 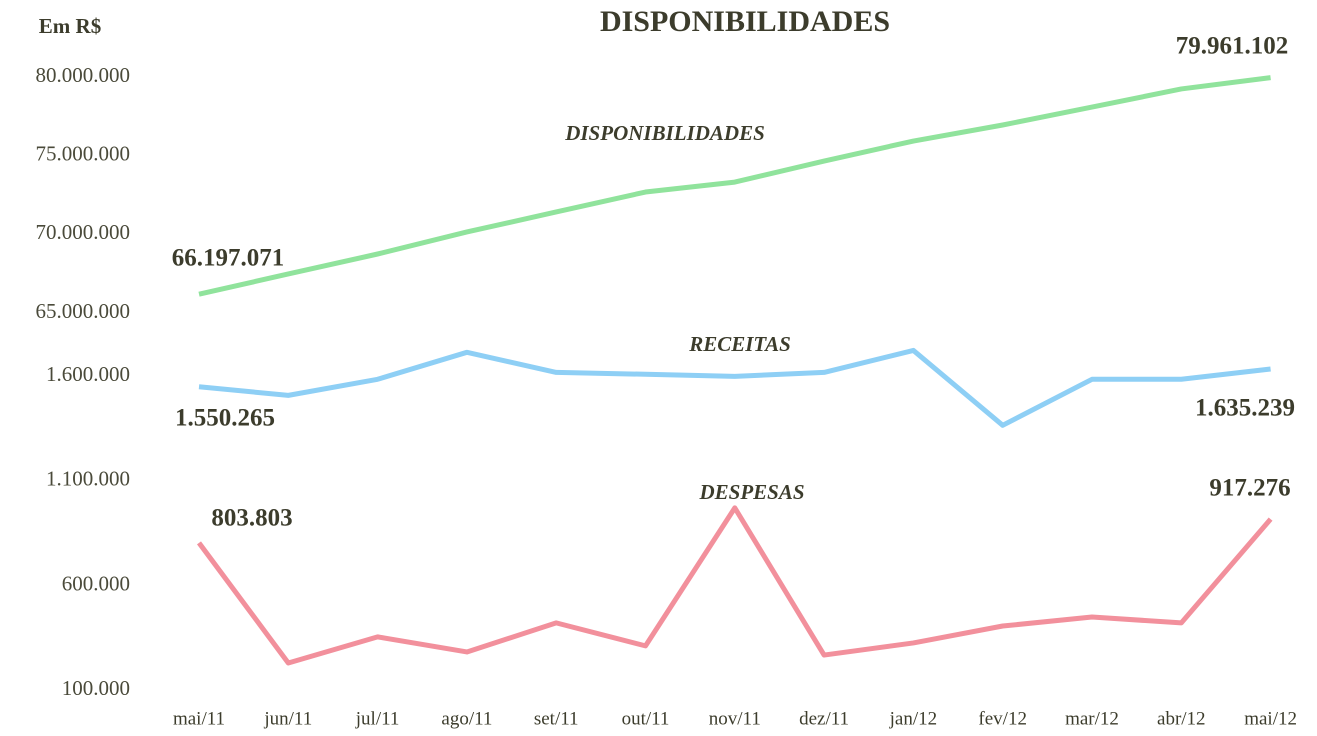 What do you see at coordinates (1002, 718) in the screenshot?
I see `x-tick-label: fev/12` at bounding box center [1002, 718].